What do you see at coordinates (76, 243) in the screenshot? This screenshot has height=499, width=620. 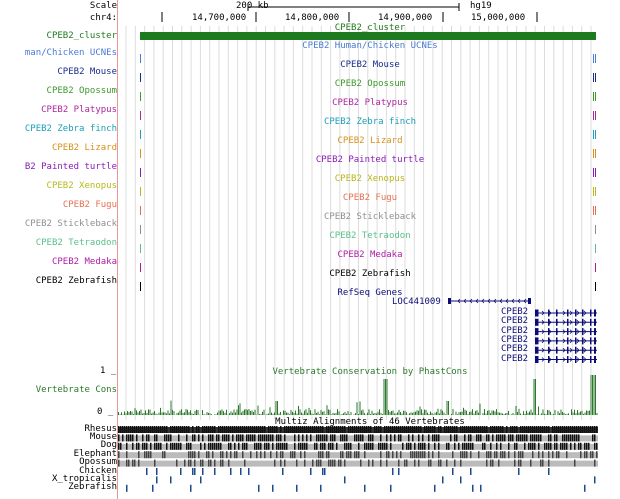 I see `track-label-tetraodon: CPEB2 Tetraodon` at bounding box center [76, 243].